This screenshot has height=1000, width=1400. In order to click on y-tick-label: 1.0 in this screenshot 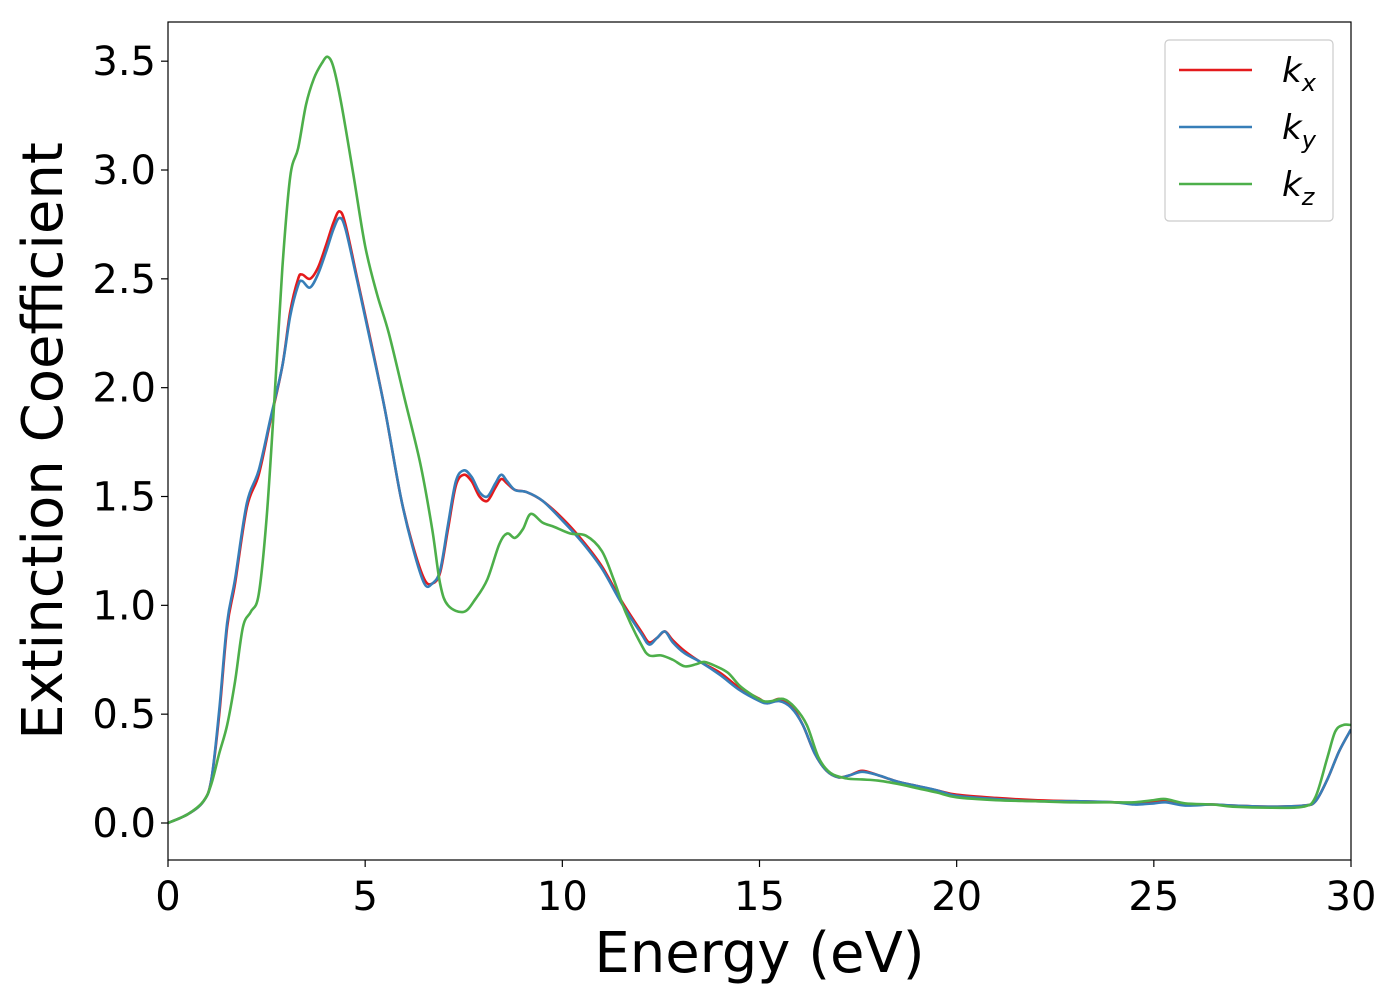, I will do `click(124, 606)`.